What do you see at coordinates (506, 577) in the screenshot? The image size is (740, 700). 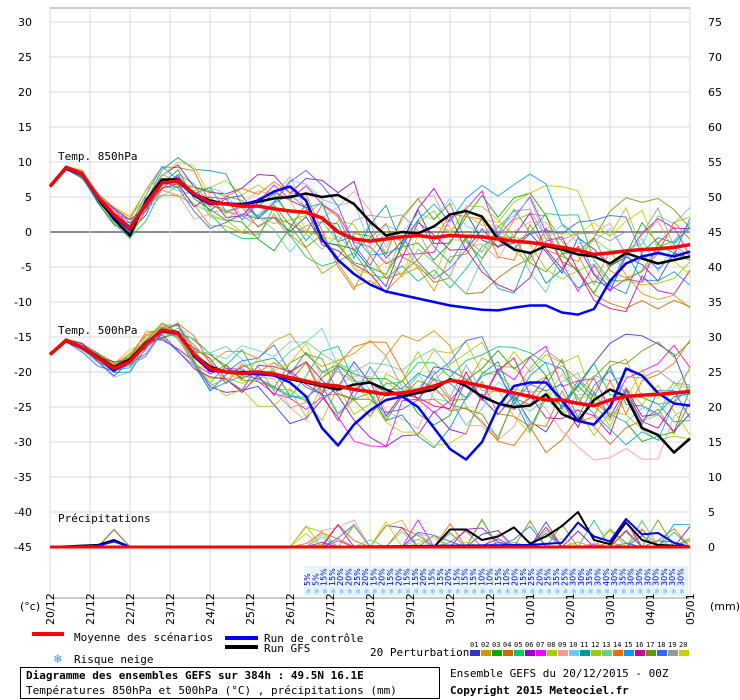 I see `snow-risk-value: 10%` at bounding box center [506, 577].